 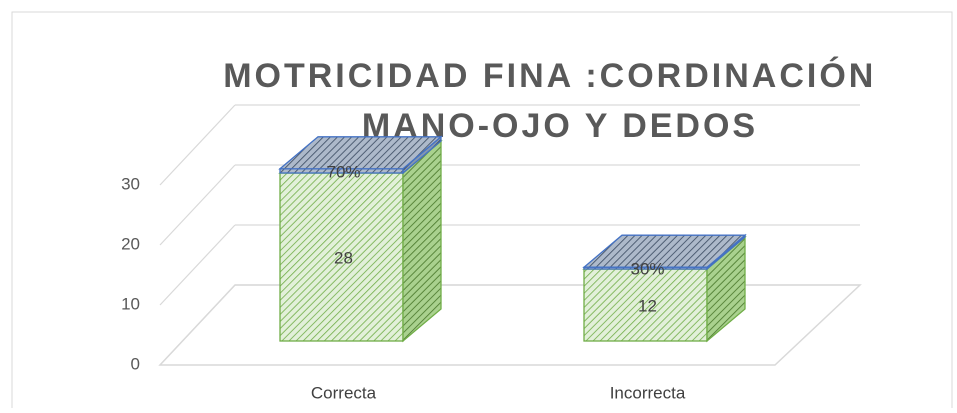 What do you see at coordinates (422, 241) in the screenshot?
I see `bar-side` at bounding box center [422, 241].